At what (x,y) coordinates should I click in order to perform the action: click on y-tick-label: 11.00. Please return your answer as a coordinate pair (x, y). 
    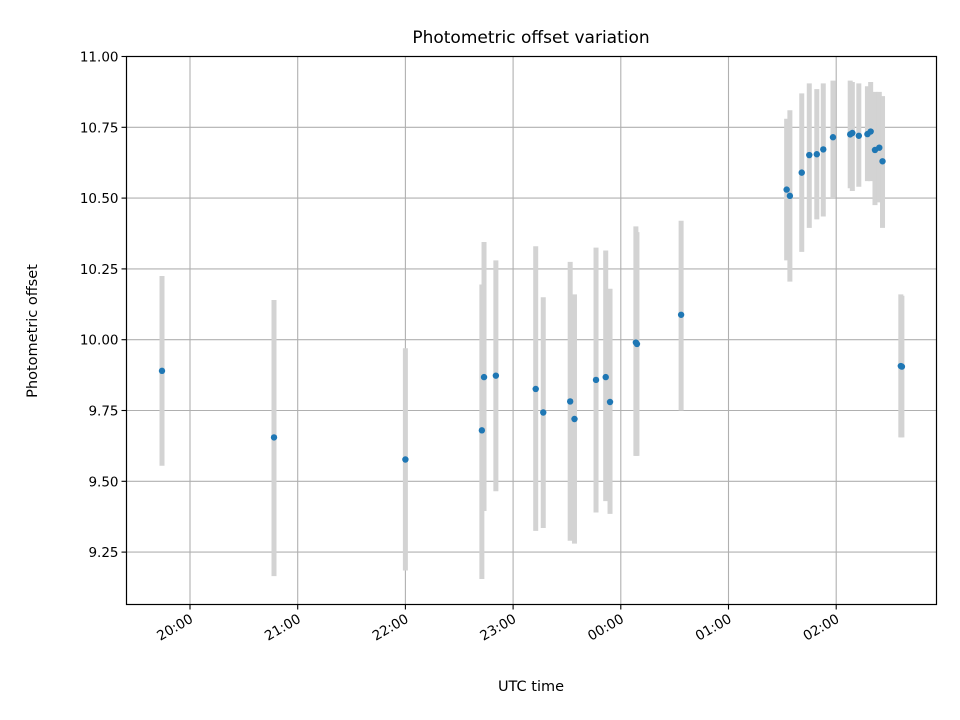
    Looking at the image, I should click on (99, 58).